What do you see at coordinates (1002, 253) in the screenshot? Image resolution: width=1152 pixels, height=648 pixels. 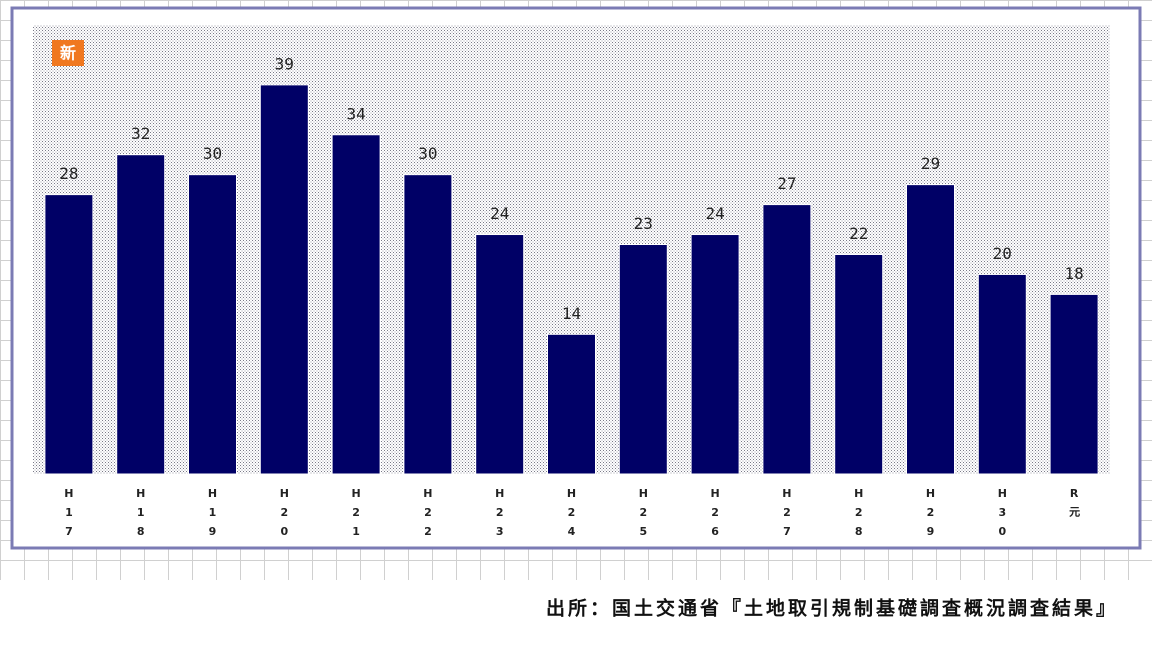 I see `data-label: 20` at bounding box center [1002, 253].